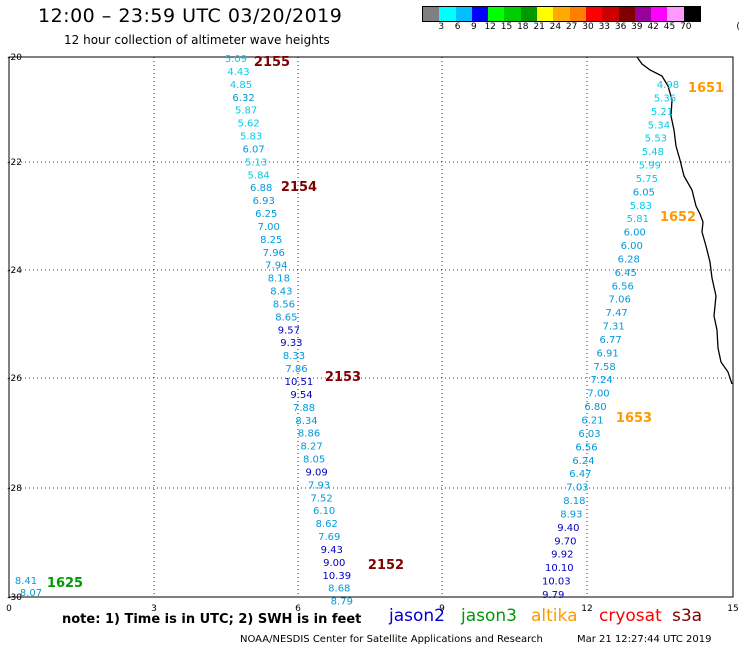 This screenshot has height=650, width=740. Describe the element at coordinates (562, 555) in the screenshot. I see `wave-height-value: 9.92` at that location.